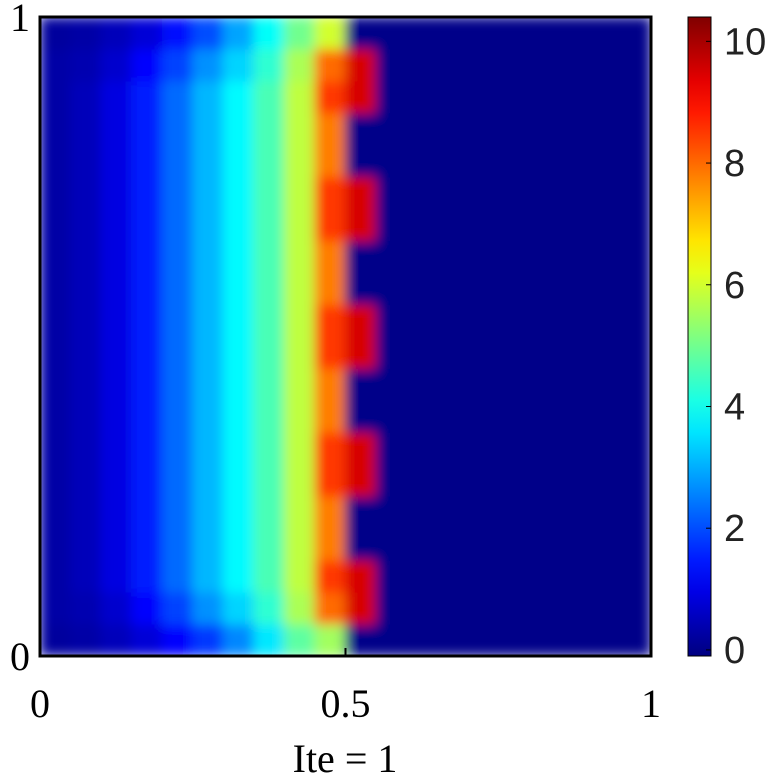 The image size is (783, 782). What do you see at coordinates (734, 164) in the screenshot?
I see `colorbar-tick-label: 8` at bounding box center [734, 164].